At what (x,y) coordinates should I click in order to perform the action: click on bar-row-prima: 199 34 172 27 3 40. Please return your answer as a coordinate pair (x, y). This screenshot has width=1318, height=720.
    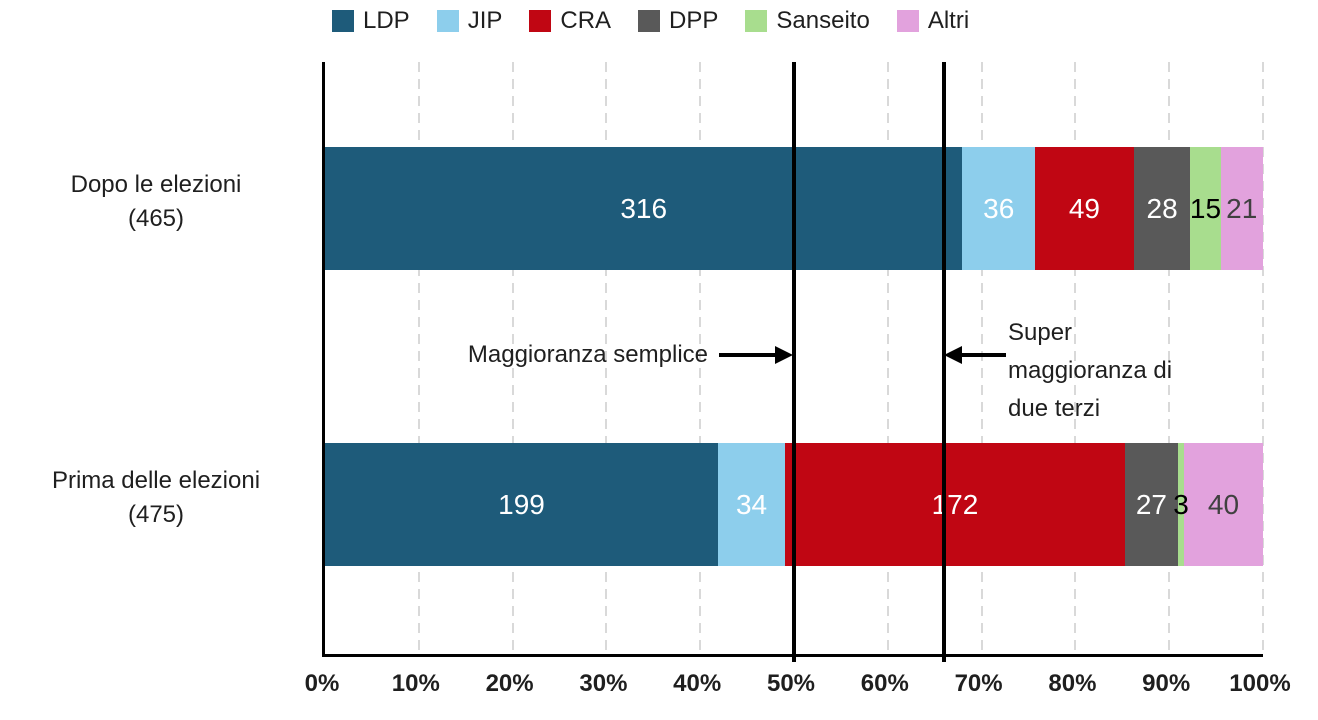
    Looking at the image, I should click on (794, 504).